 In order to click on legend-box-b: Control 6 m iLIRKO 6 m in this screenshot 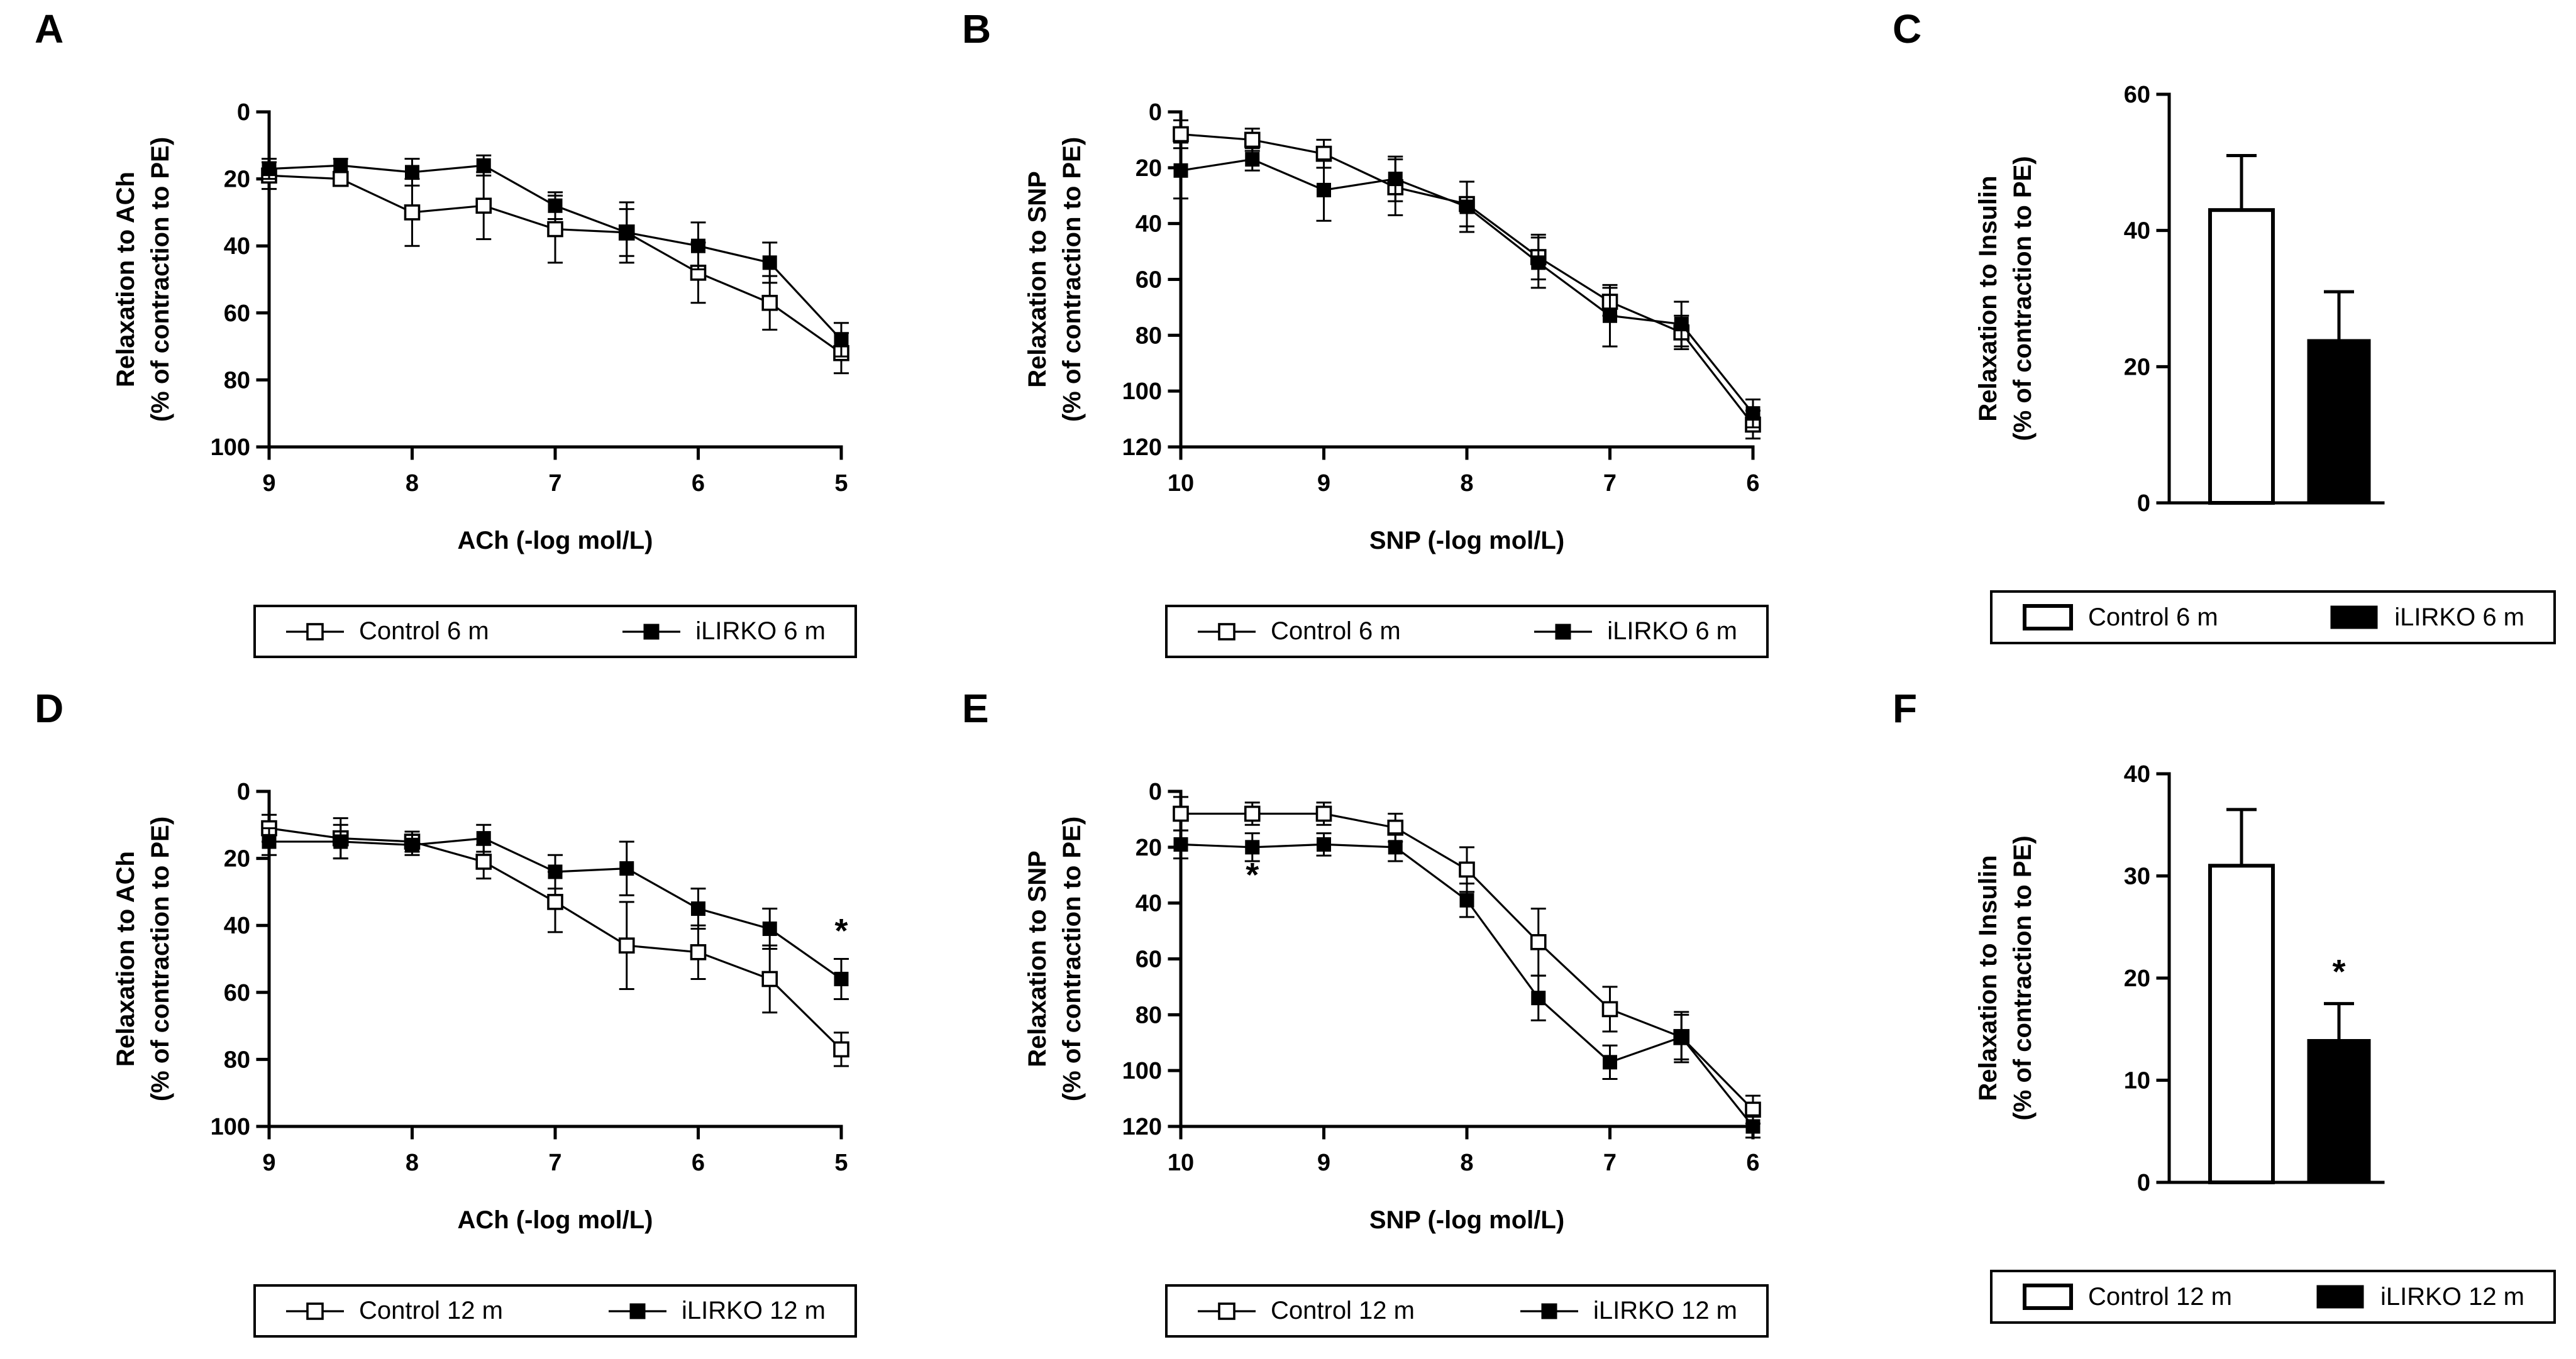, I will do `click(1467, 631)`.